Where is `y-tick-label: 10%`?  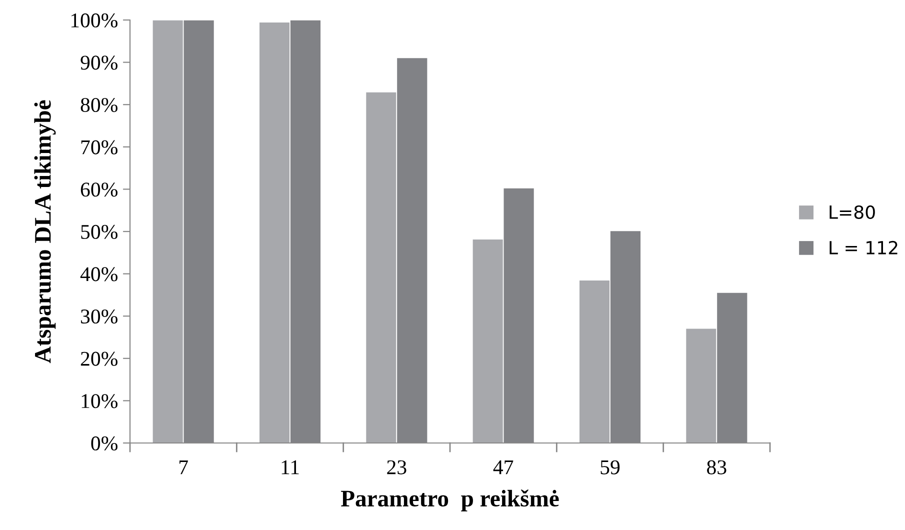 y-tick-label: 10% is located at coordinates (100, 401).